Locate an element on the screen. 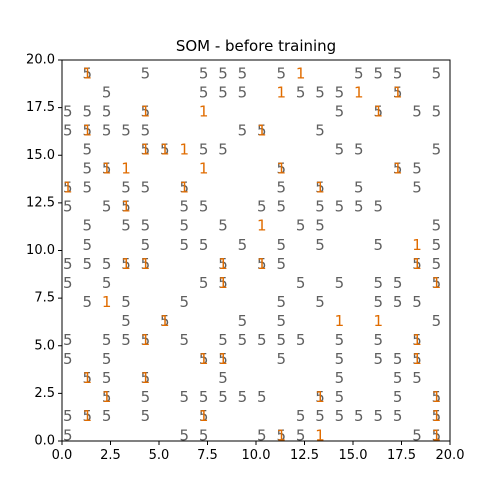 The height and width of the screenshot is (496, 500). y-tick-label: 0.0 is located at coordinates (44, 441).